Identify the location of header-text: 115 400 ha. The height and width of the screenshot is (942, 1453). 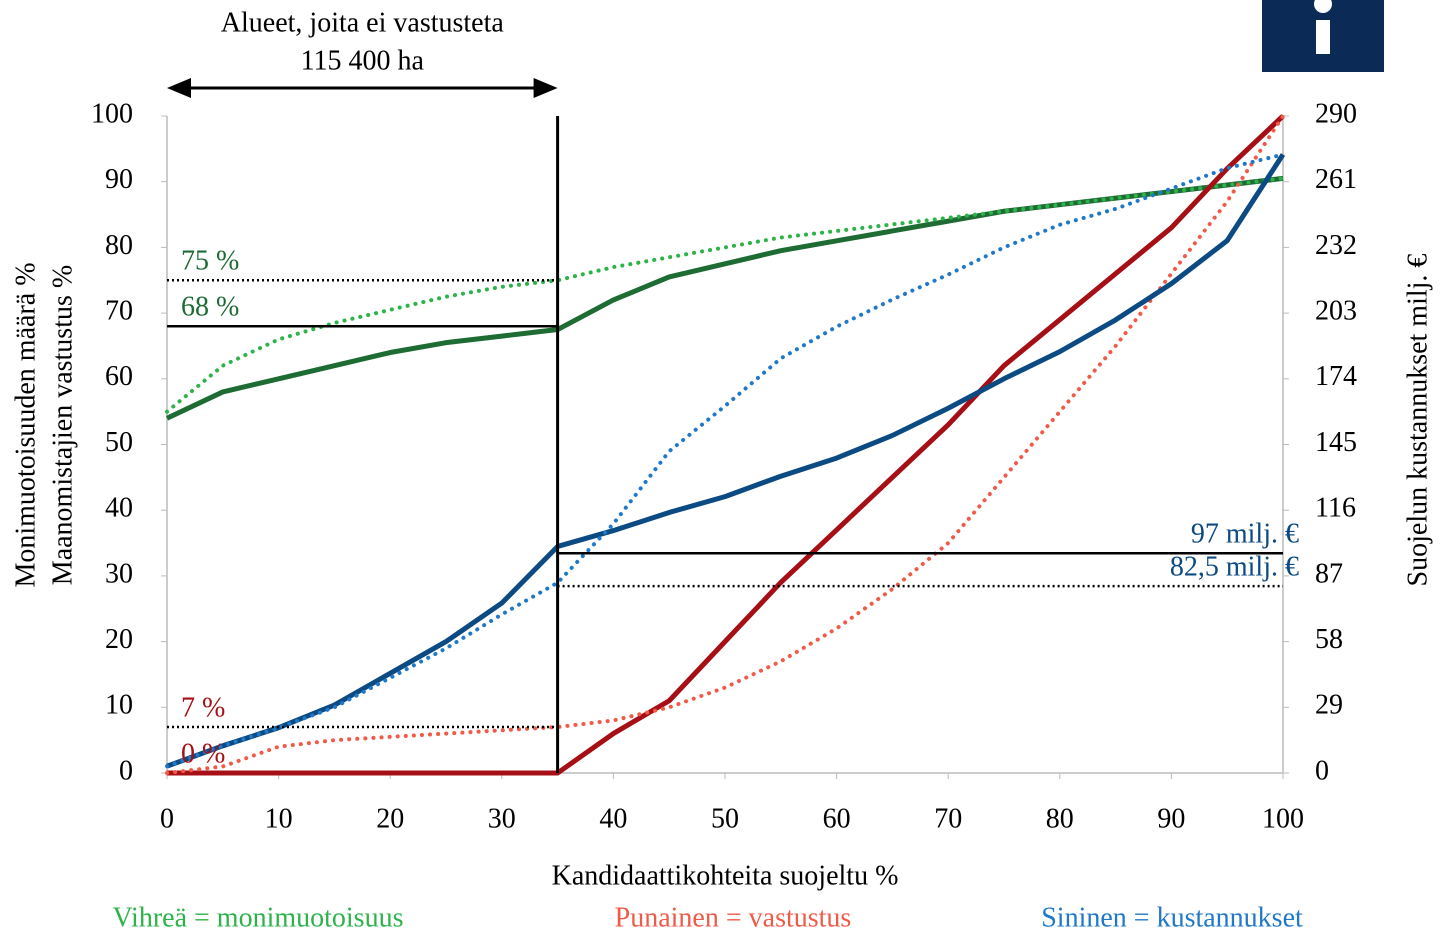
(363, 60).